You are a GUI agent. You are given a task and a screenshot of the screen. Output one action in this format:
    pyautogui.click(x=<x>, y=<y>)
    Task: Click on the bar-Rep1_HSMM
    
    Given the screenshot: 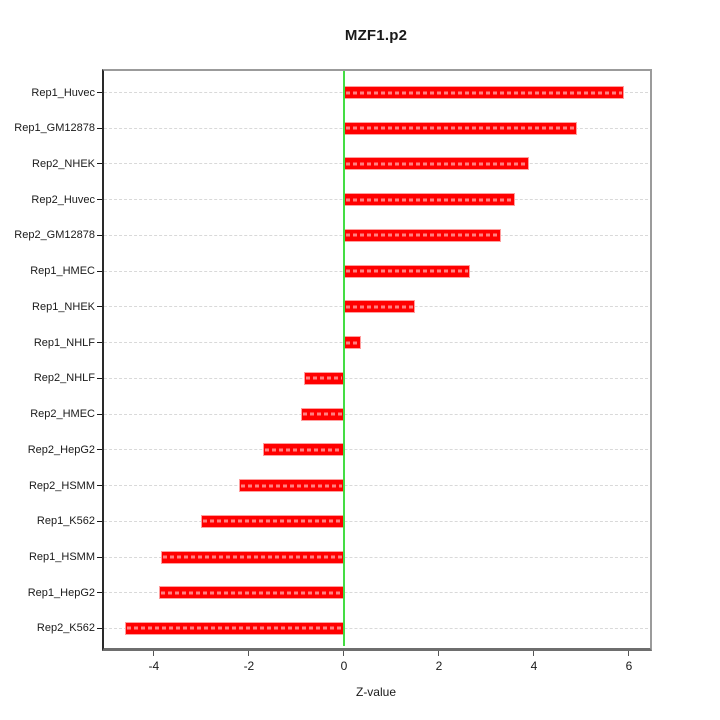 What is the action you would take?
    pyautogui.click(x=252, y=557)
    